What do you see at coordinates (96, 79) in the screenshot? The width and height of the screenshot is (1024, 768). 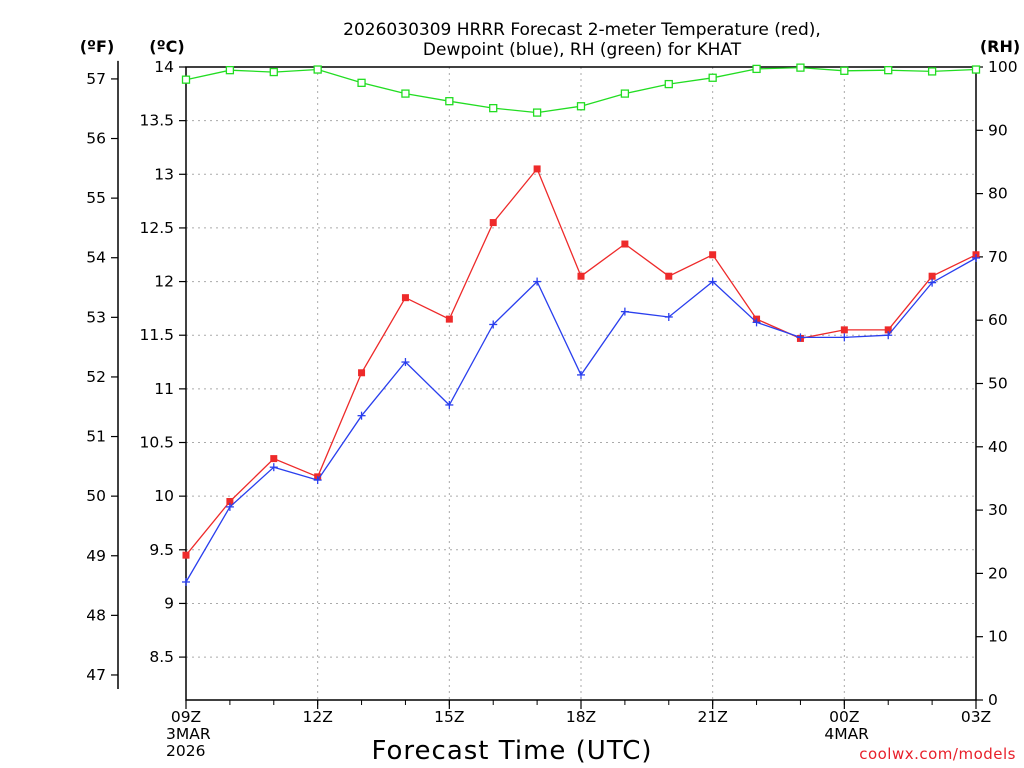 I see `fahrenheit-tick-label: 57` at bounding box center [96, 79].